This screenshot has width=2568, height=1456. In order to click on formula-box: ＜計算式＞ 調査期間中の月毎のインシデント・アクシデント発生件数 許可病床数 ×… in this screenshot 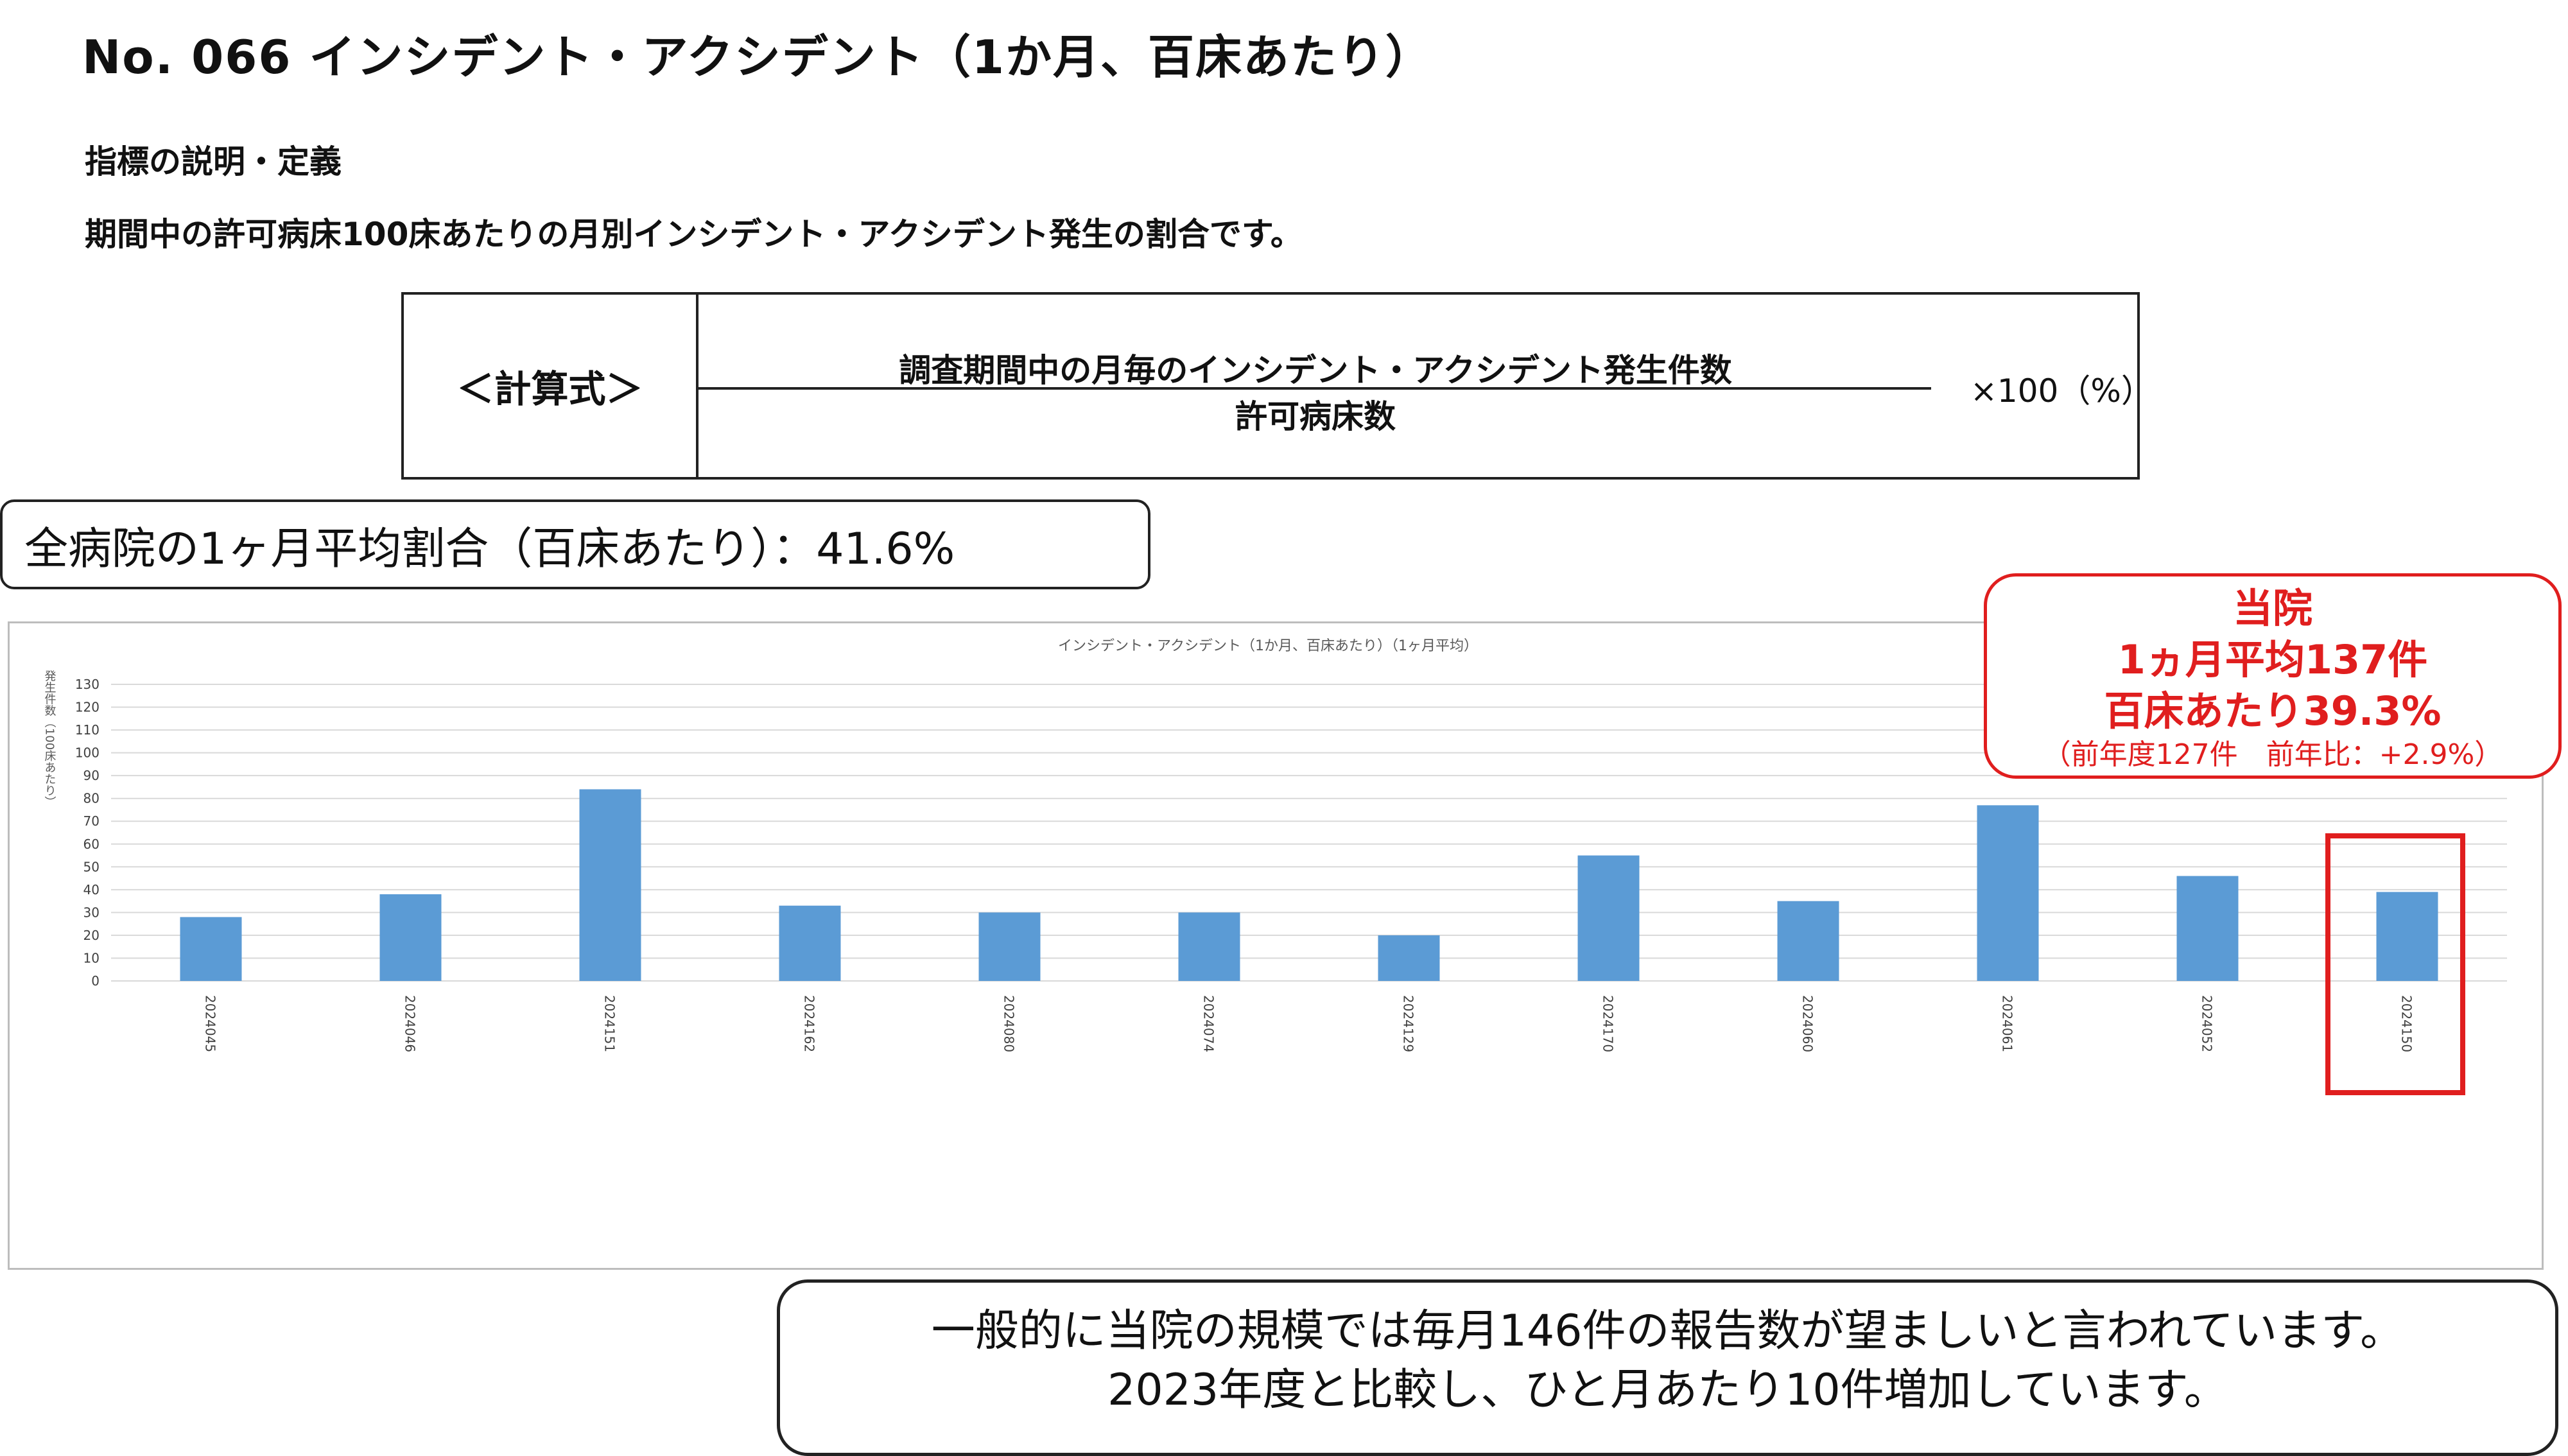, I will do `click(1277, 386)`.